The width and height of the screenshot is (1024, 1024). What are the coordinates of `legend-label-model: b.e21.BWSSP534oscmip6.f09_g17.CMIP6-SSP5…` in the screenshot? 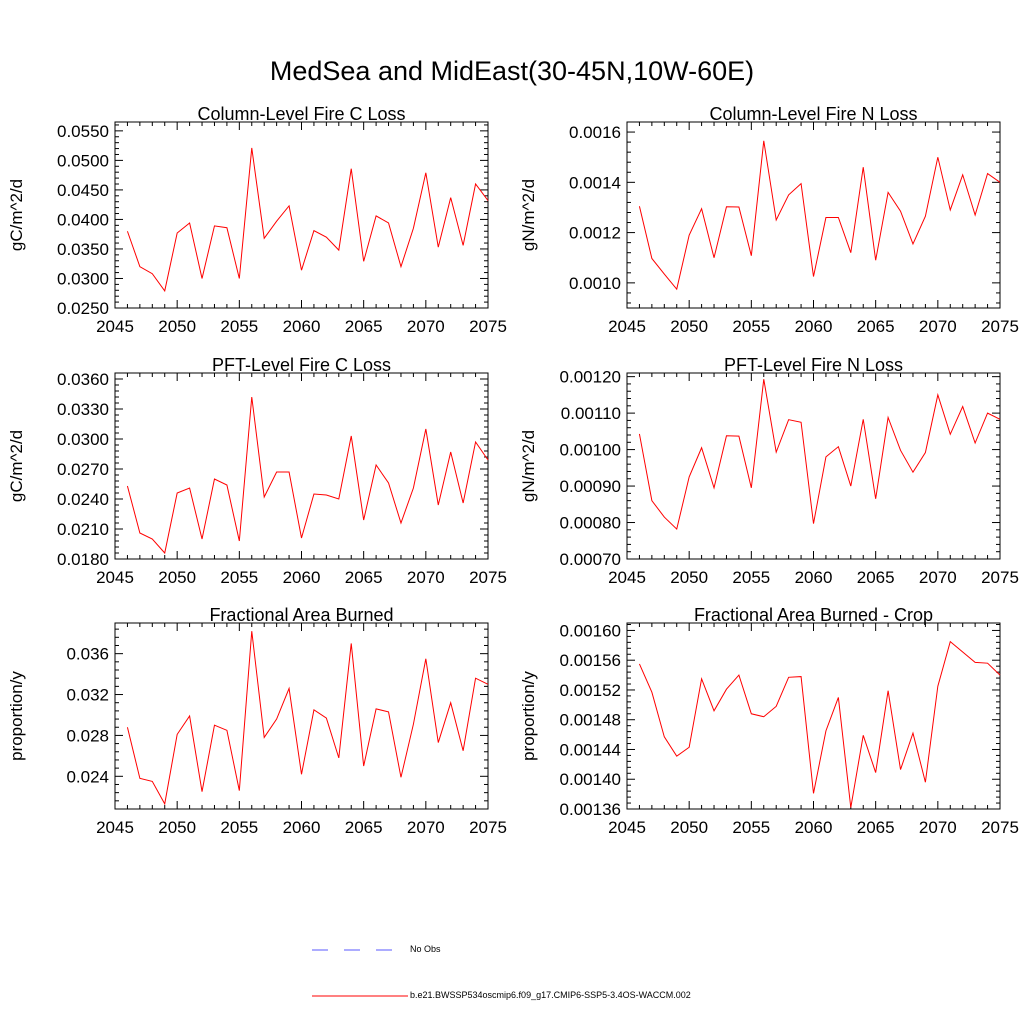 It's located at (550, 995).